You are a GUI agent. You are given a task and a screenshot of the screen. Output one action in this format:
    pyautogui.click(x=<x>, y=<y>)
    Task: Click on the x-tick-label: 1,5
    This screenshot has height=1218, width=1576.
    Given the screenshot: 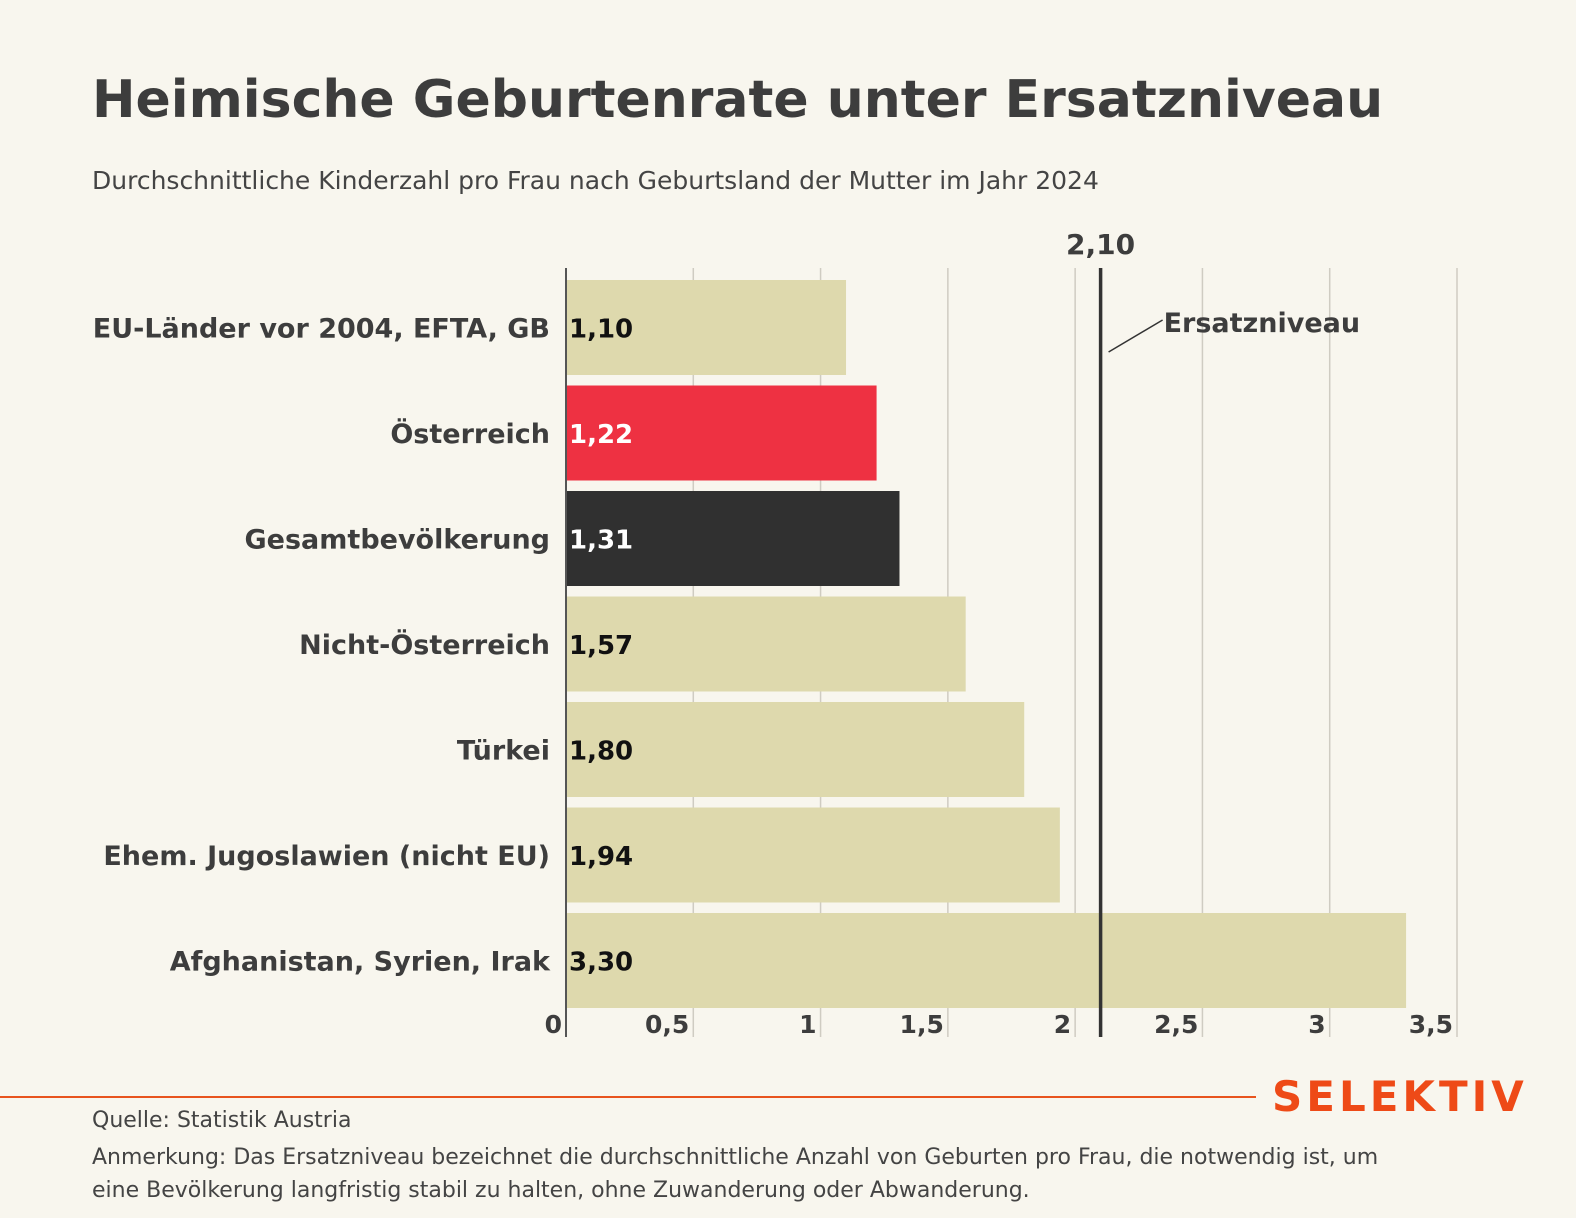 What is the action you would take?
    pyautogui.click(x=922, y=1024)
    